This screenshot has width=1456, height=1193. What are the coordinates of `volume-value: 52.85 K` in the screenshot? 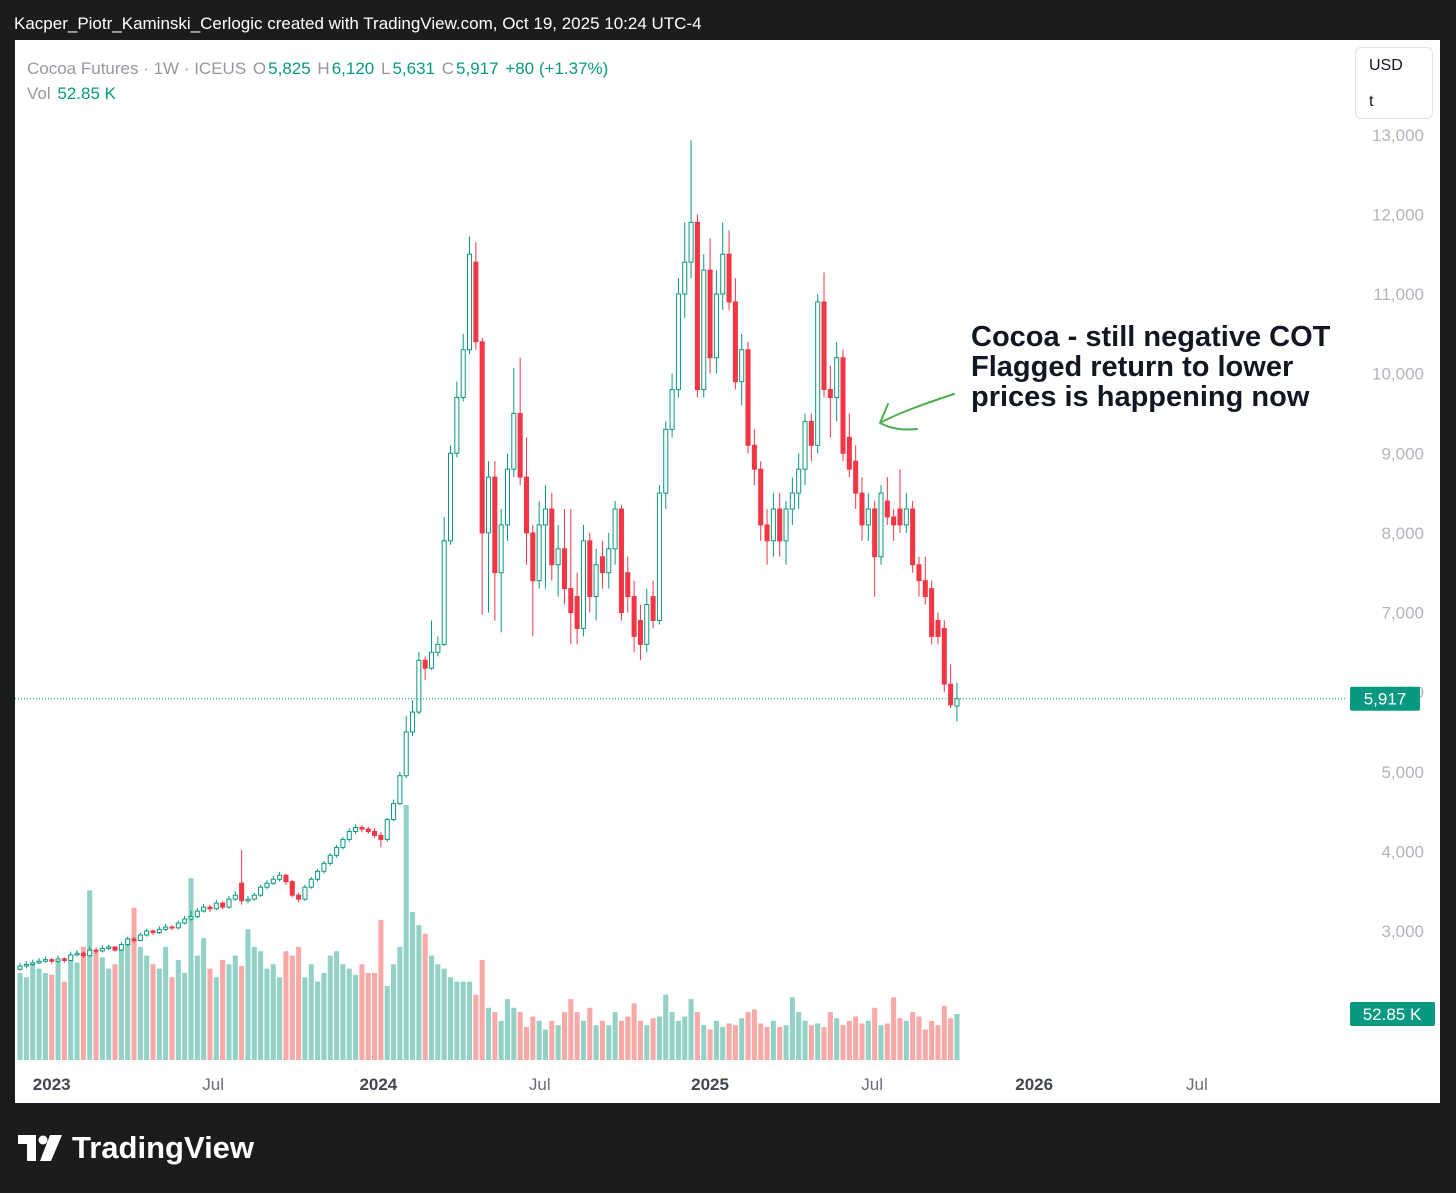 It's located at (86, 93).